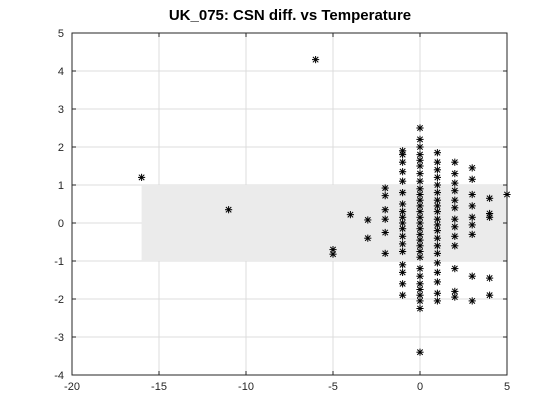 Image resolution: width=560 pixels, height=420 pixels. What do you see at coordinates (59, 300) in the screenshot?
I see `y-tick-label: -2` at bounding box center [59, 300].